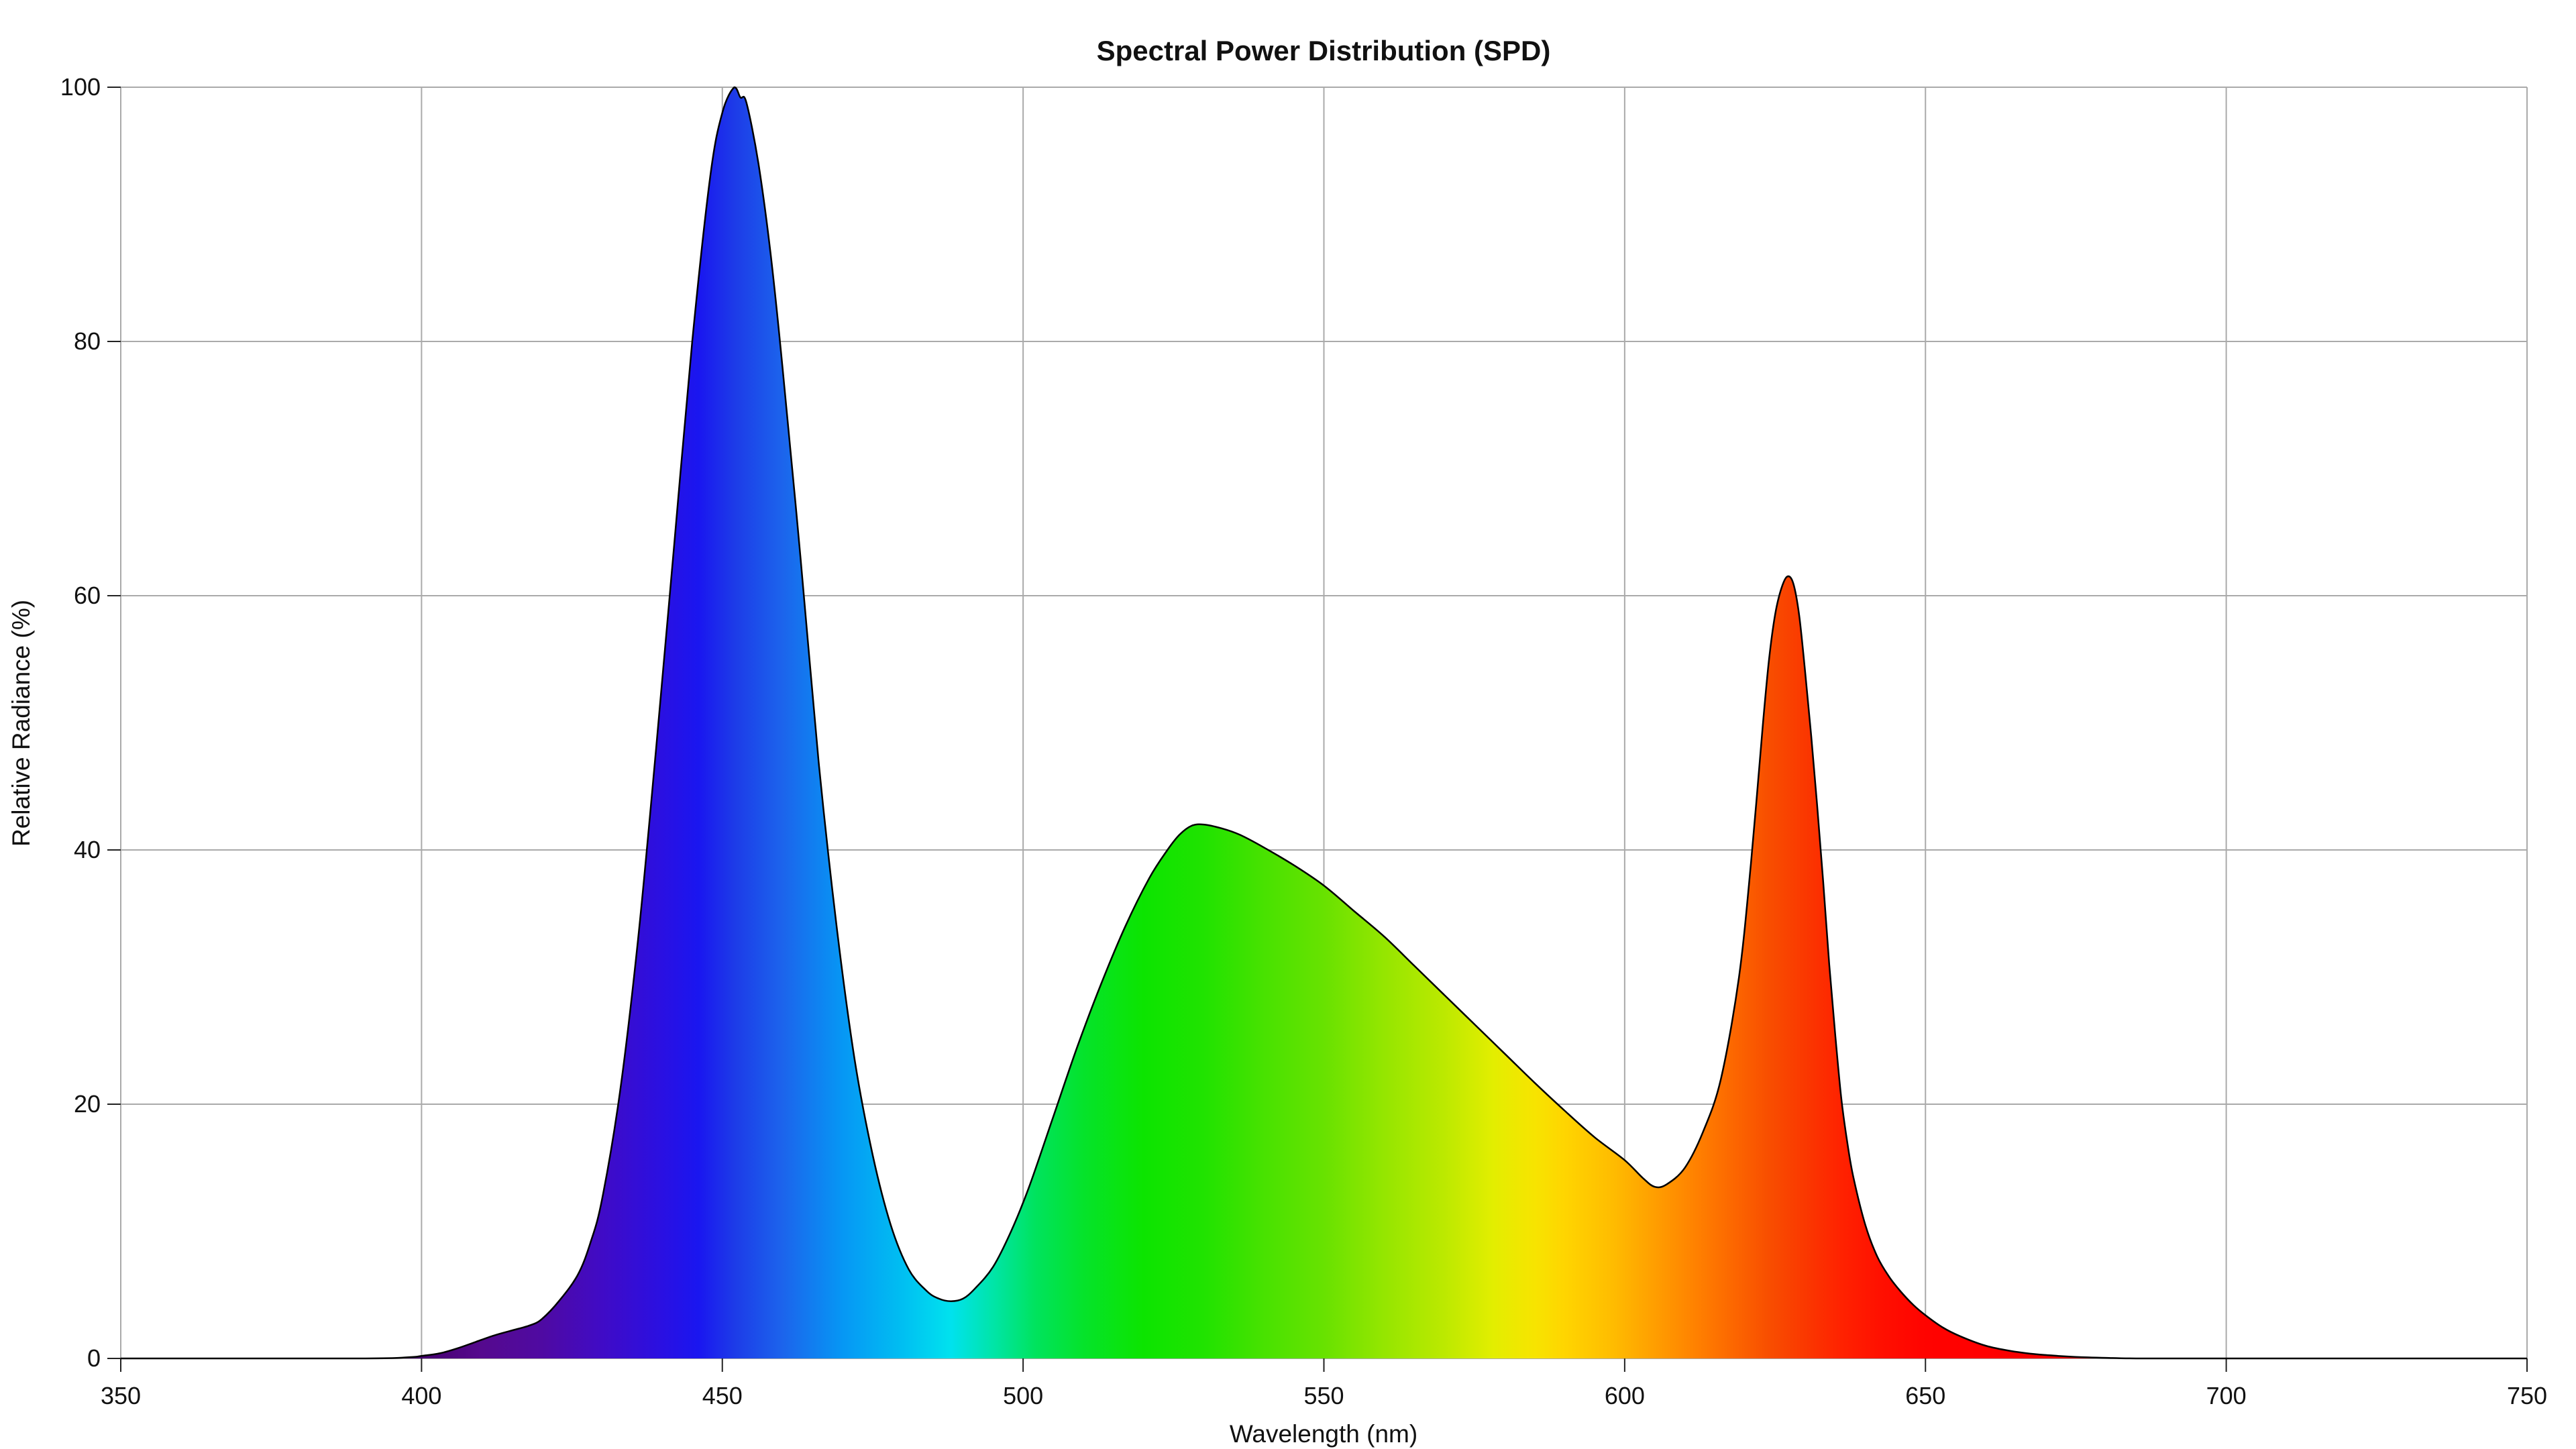 This screenshot has width=2576, height=1449. I want to click on y-tick-labels: 0 20 40 60 80 100, so click(80, 722).